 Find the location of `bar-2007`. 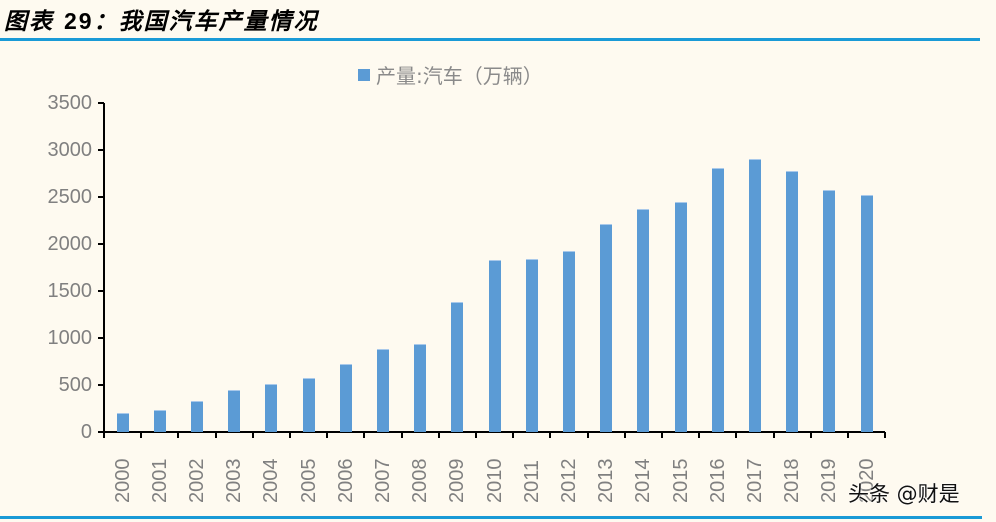

bar-2007 is located at coordinates (383, 390).